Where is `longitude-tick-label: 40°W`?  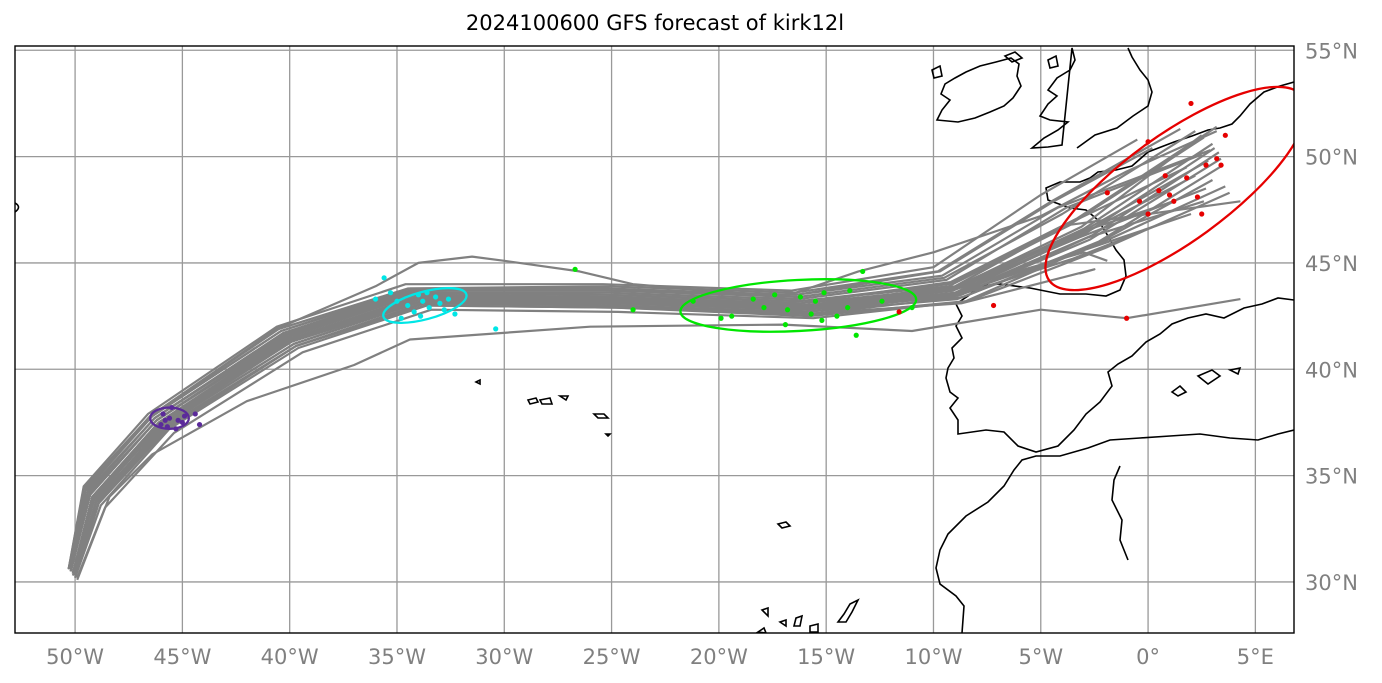
longitude-tick-label: 40°W is located at coordinates (290, 657).